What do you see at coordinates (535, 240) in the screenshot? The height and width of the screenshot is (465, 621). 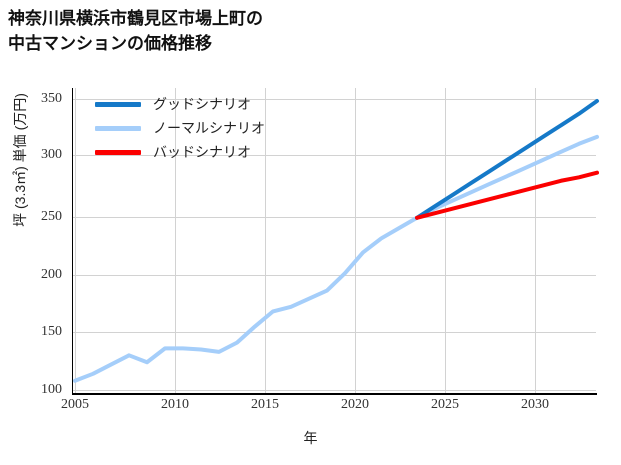 I see `gridline-x-2030` at bounding box center [535, 240].